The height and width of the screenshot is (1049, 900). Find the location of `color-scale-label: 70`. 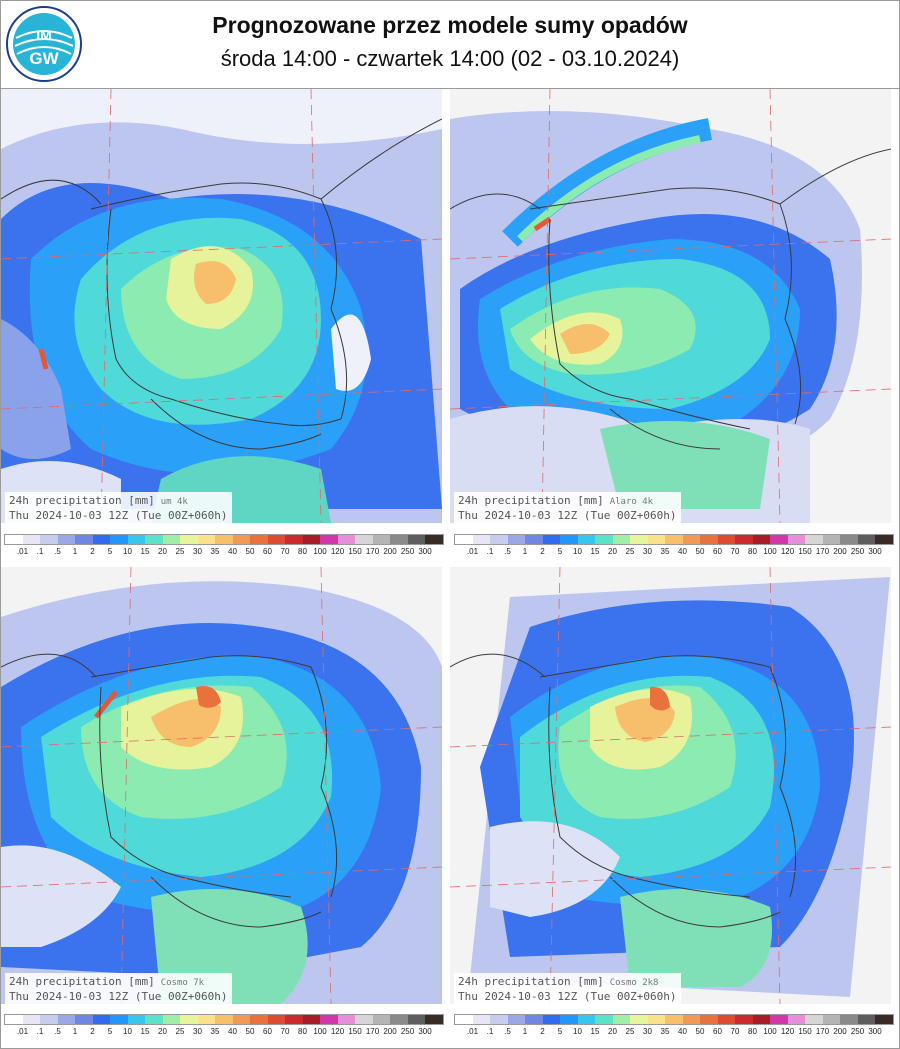

color-scale-label: 70 is located at coordinates (285, 551).